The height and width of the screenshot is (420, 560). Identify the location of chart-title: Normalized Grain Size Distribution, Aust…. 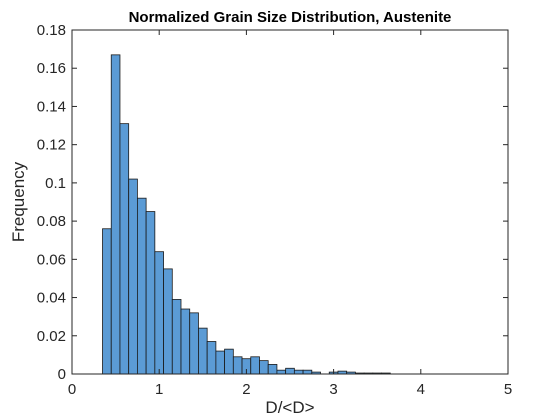
(290, 17).